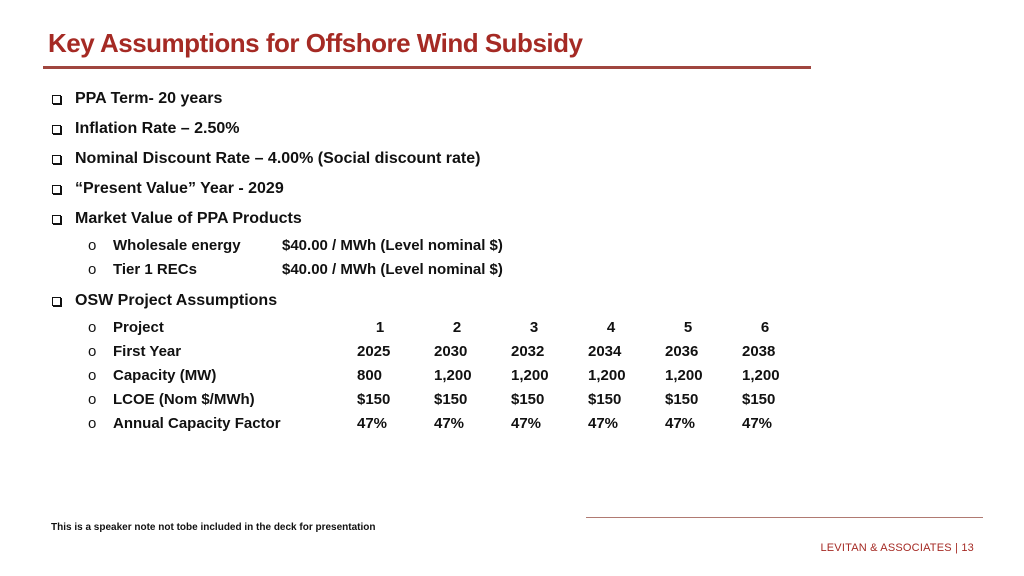 The image size is (1024, 576). What do you see at coordinates (380, 327) in the screenshot?
I see `osw-table-cell: 1` at bounding box center [380, 327].